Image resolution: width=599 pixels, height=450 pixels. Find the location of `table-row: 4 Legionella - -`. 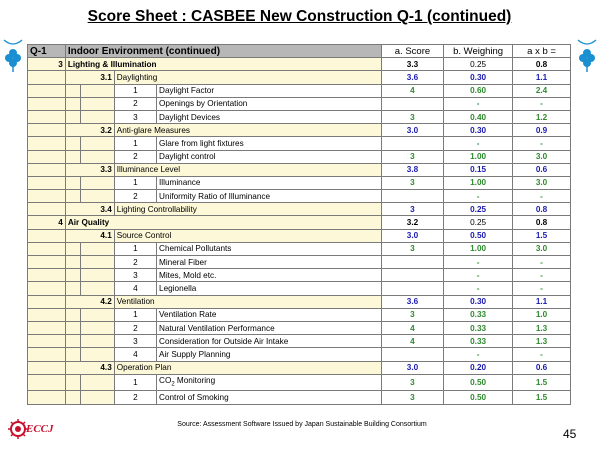

table-row: 4 Legionella - - is located at coordinates (299, 288).